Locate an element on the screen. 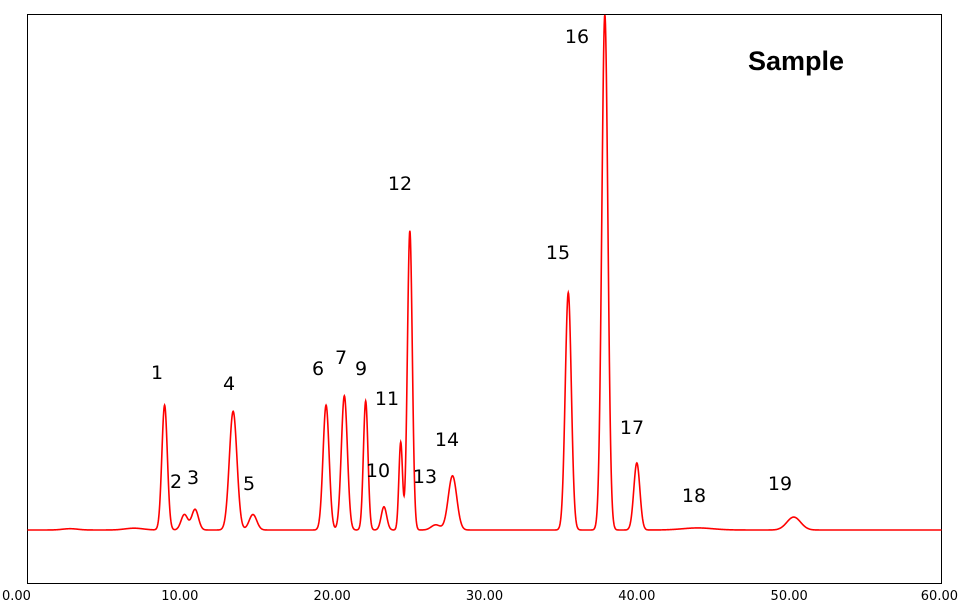 The height and width of the screenshot is (604, 961). x-tick-label: 0.00 is located at coordinates (16, 596).